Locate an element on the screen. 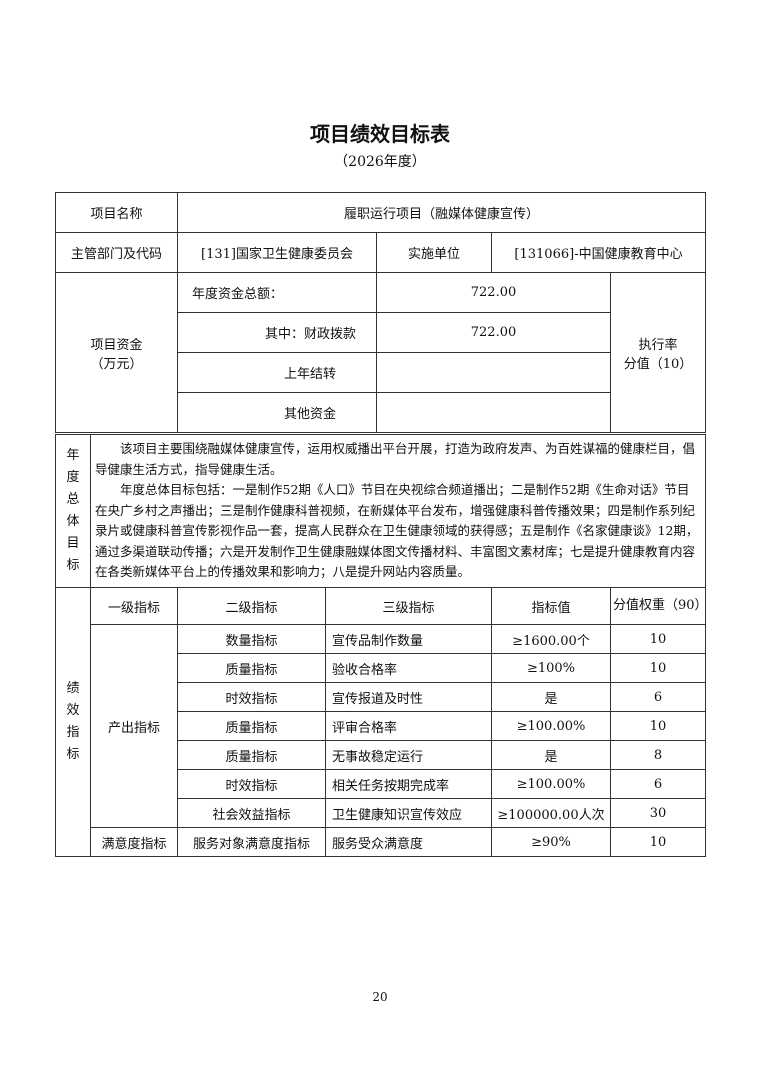  fiscal-value: 722.00 is located at coordinates (493, 332).